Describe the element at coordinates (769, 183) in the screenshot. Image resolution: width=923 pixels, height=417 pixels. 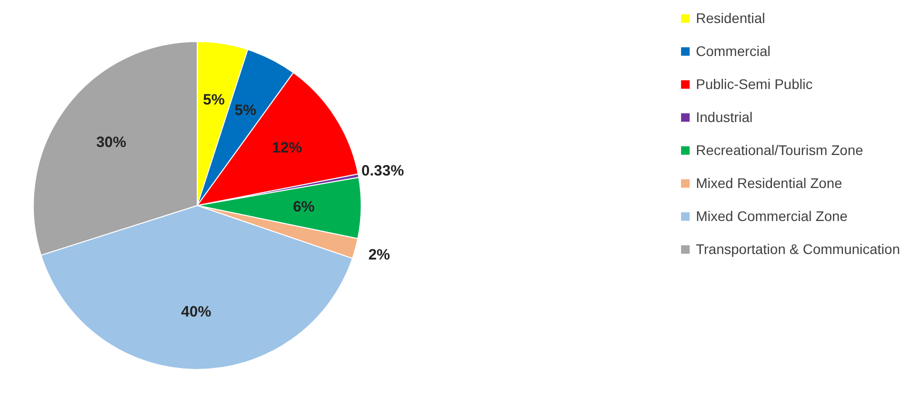
I see `legend-label: Mixed Residential Zone` at that location.